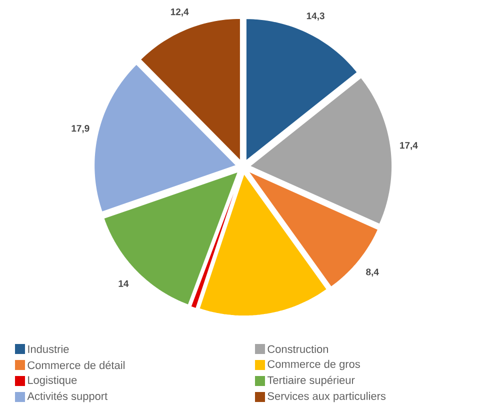  Describe the element at coordinates (311, 381) in the screenshot. I see `legend-label: Tertiaire supérieur` at that location.